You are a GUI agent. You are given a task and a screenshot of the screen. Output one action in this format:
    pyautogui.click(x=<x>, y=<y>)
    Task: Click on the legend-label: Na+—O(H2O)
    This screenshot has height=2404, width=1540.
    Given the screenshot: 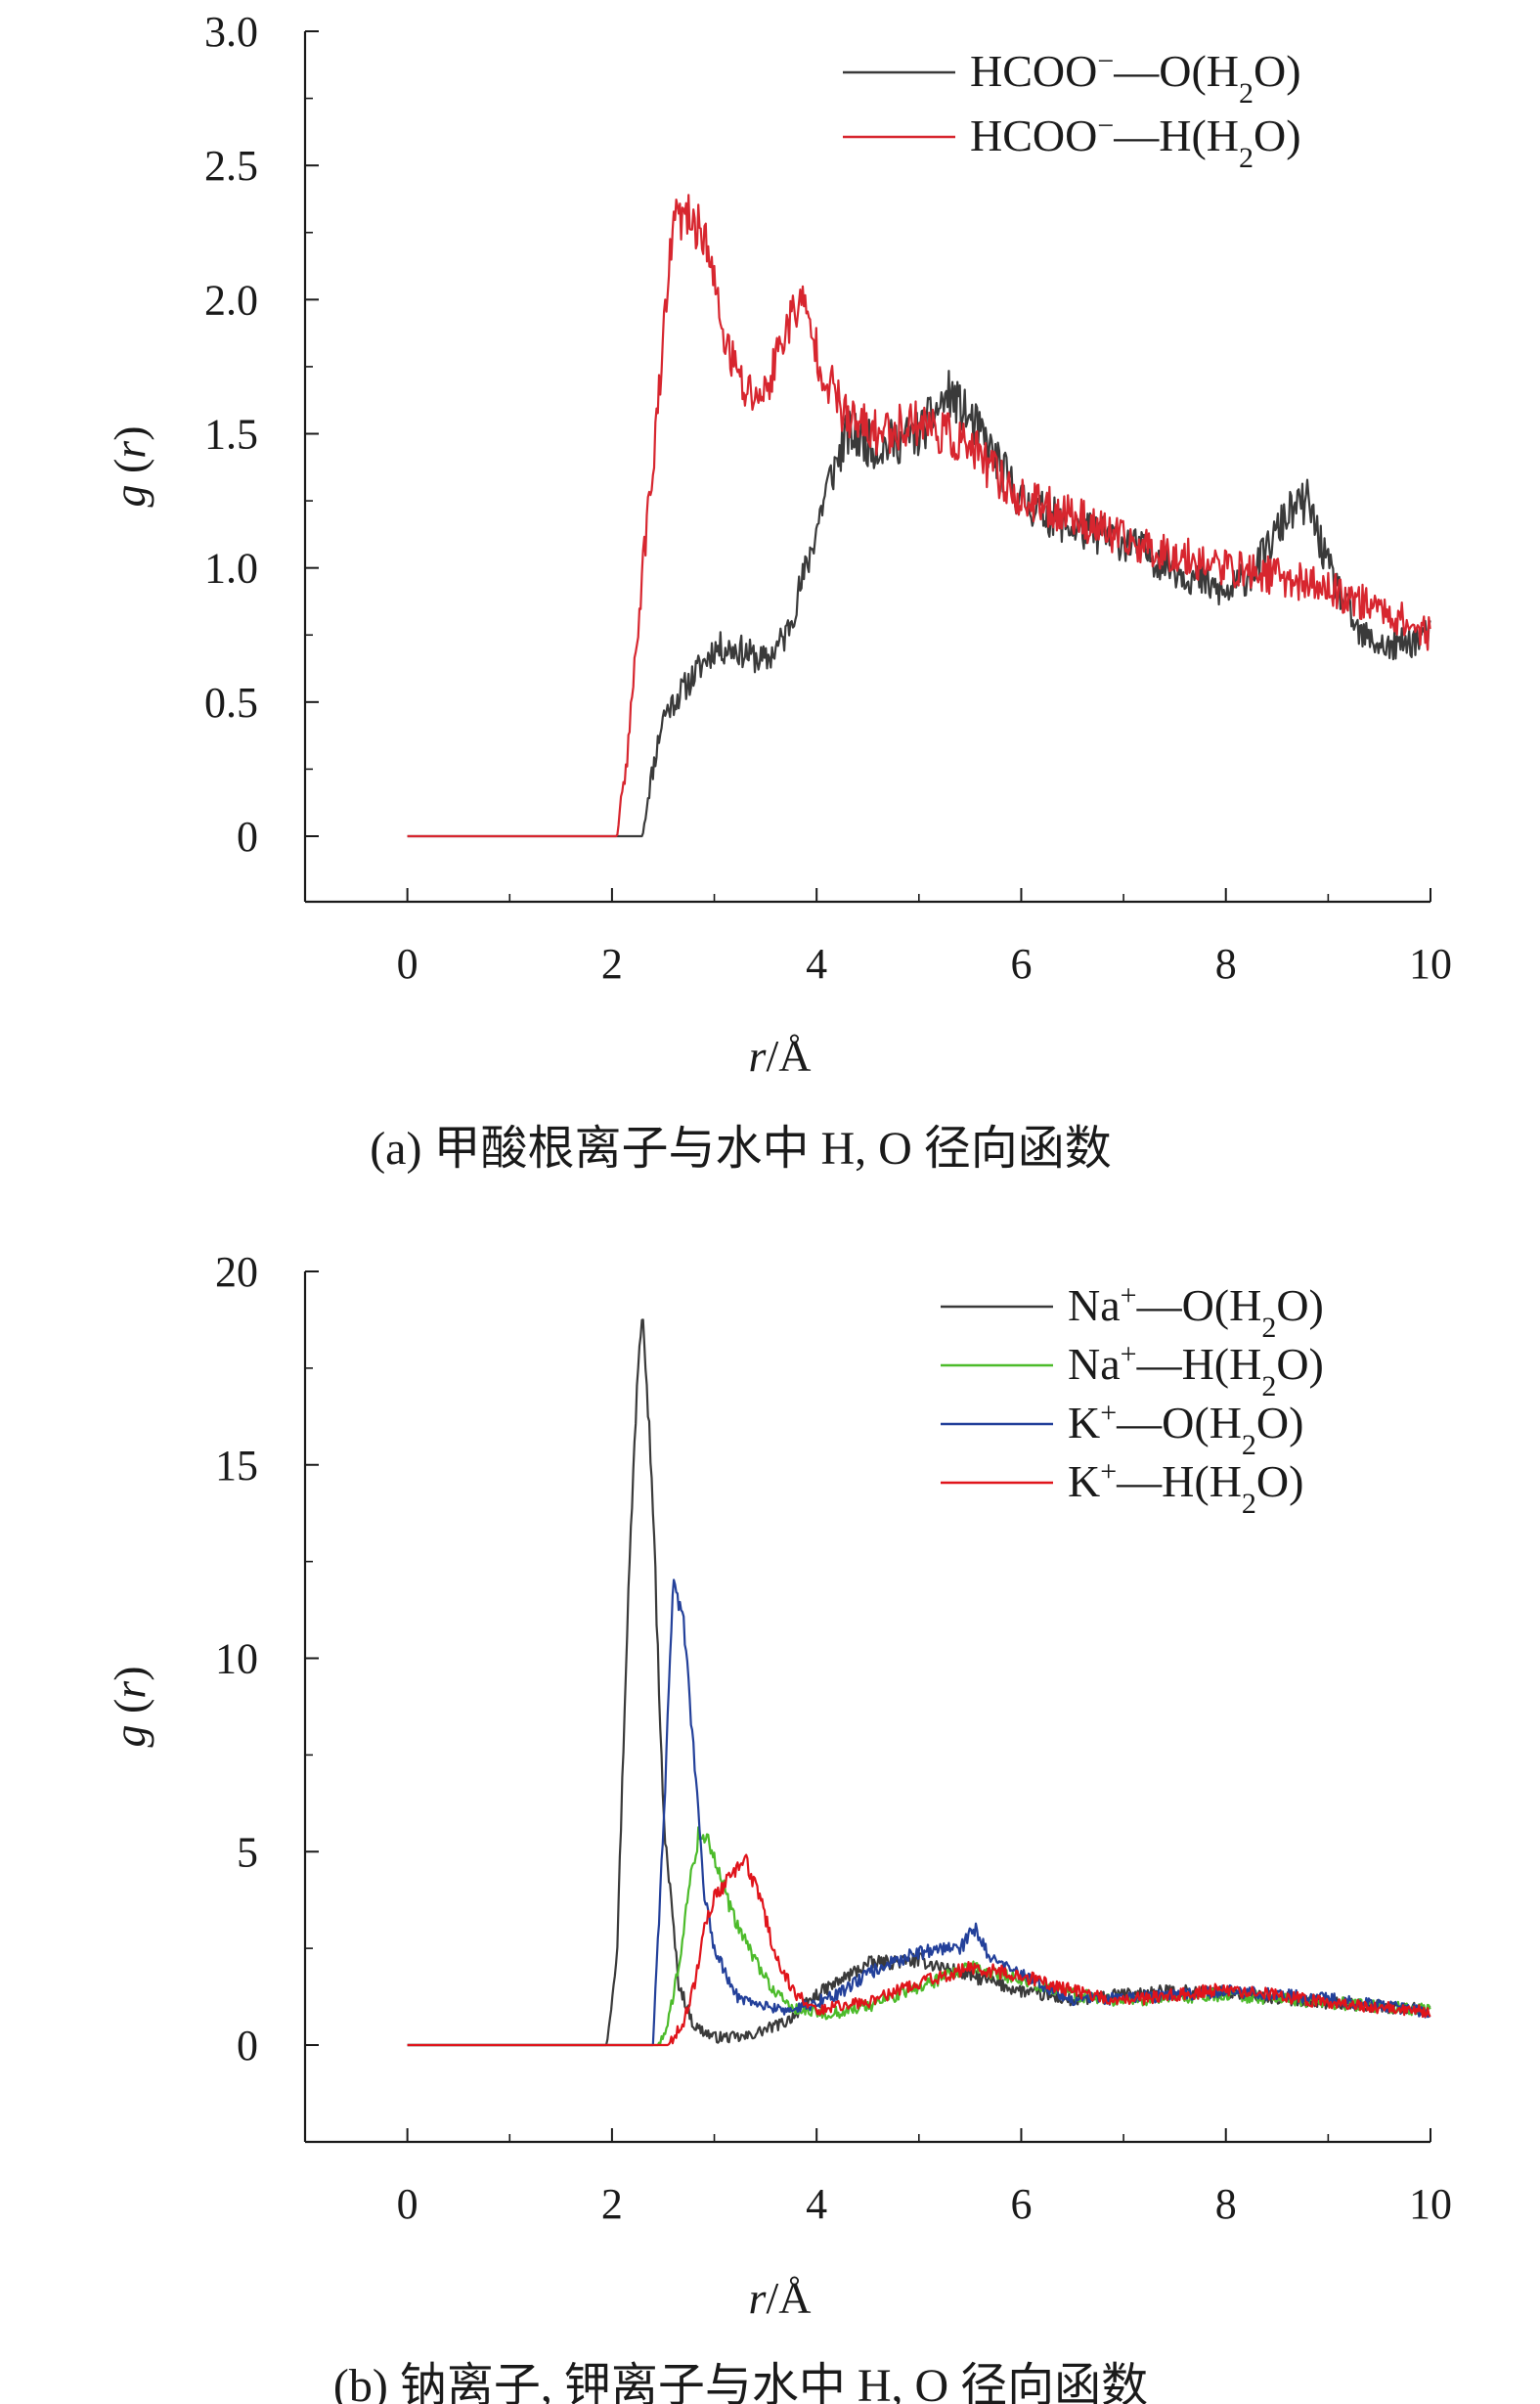 What is the action you would take?
    pyautogui.click(x=1196, y=1311)
    